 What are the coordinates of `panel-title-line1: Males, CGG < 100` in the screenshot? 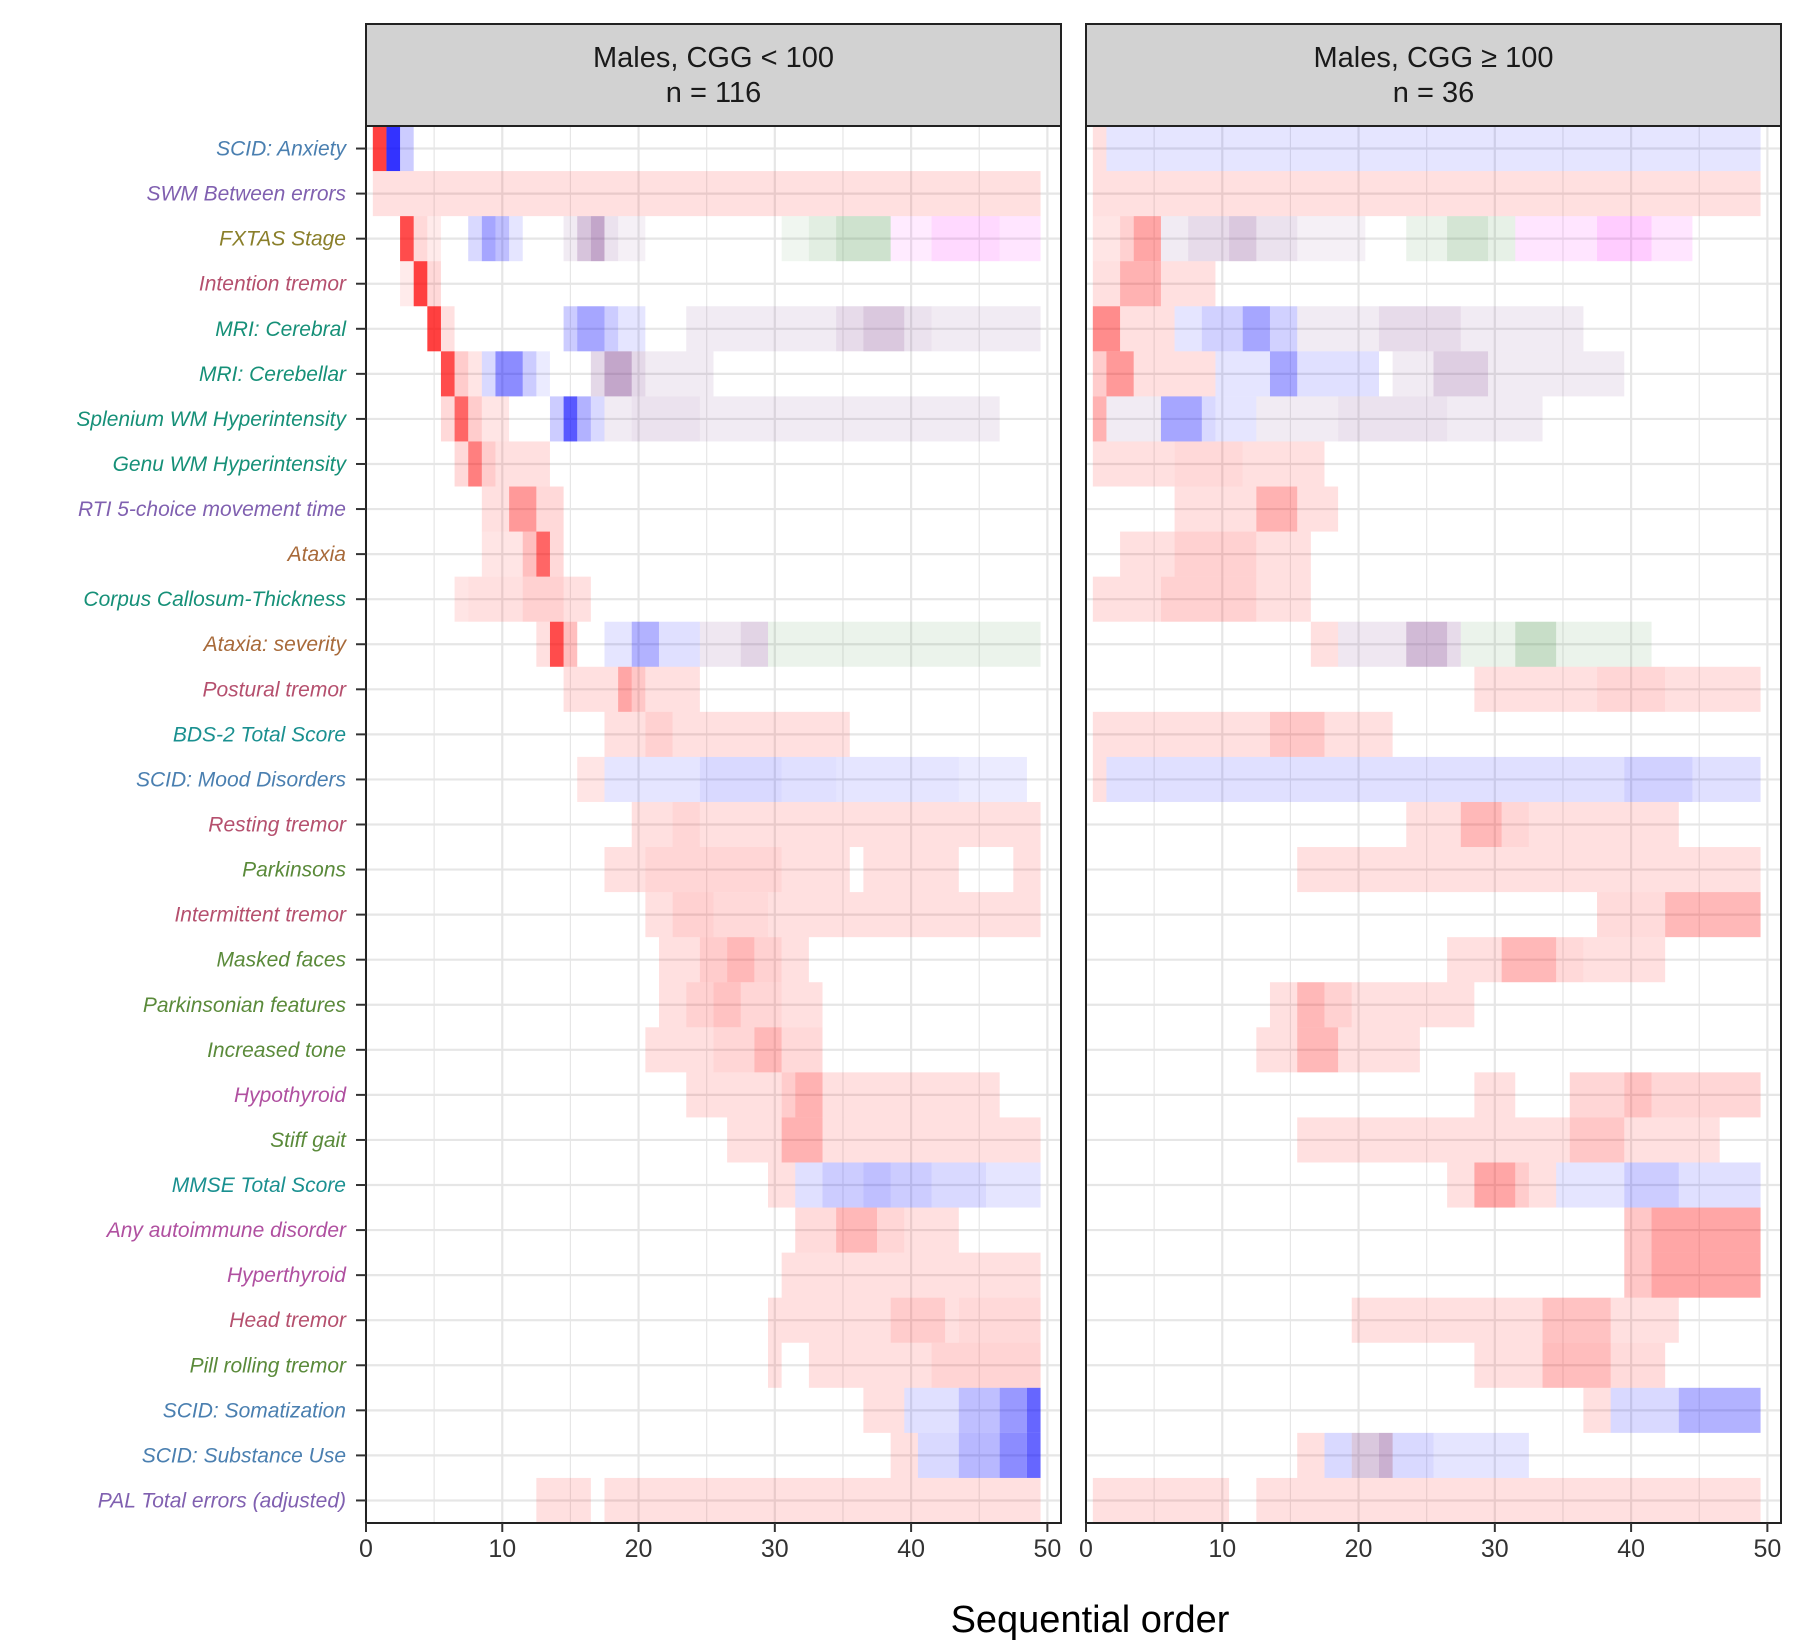 It's located at (713, 58).